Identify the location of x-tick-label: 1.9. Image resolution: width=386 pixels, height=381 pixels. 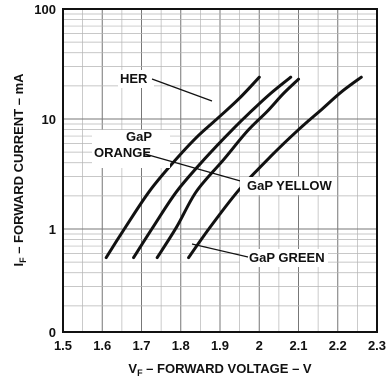
(220, 345).